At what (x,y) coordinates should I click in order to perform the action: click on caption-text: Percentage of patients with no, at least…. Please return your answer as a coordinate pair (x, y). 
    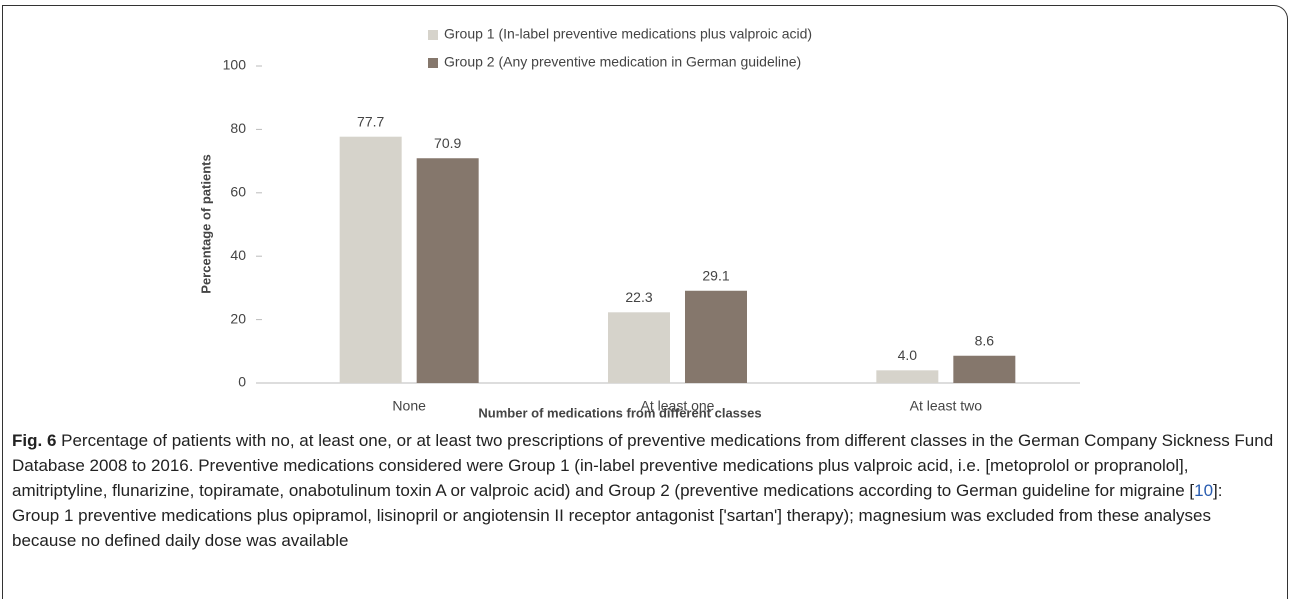
    Looking at the image, I should click on (643, 465).